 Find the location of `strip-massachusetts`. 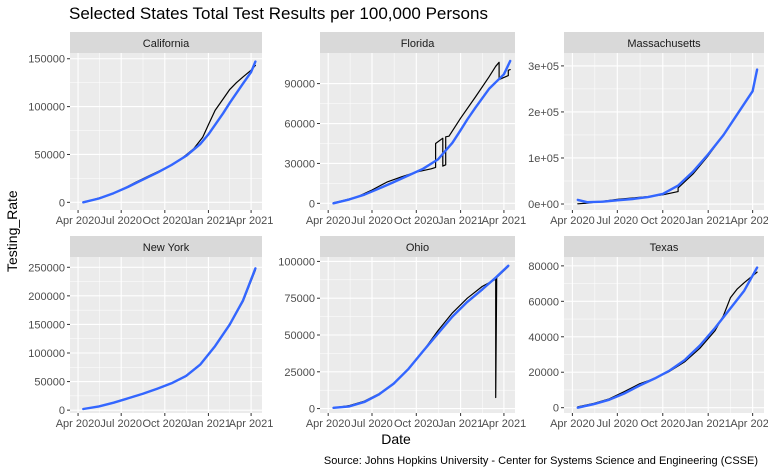

strip-massachusetts is located at coordinates (664, 42).